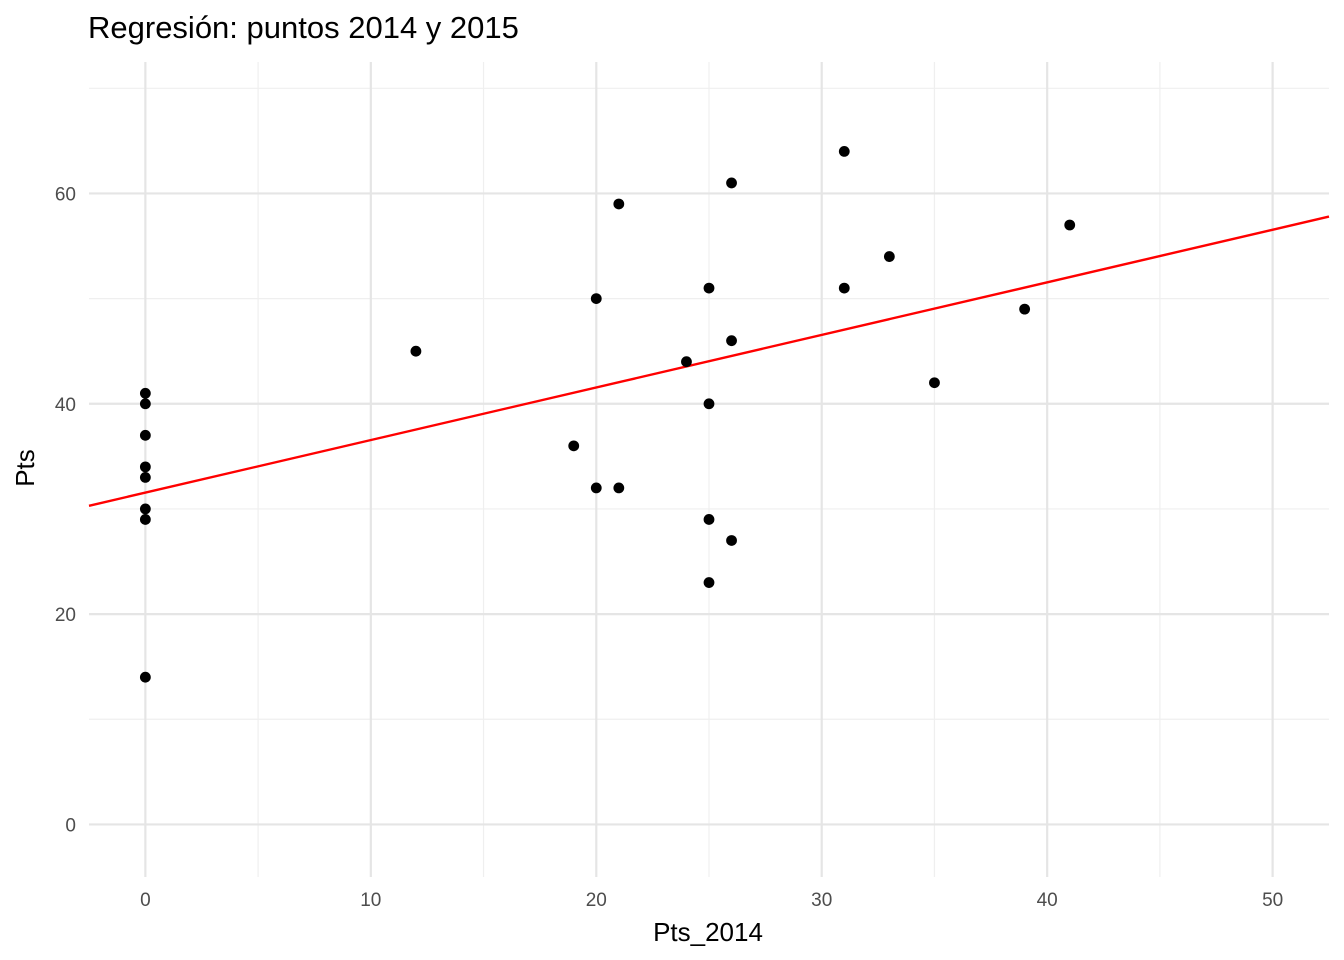  I want to click on y-axis-tick-labels: 0 20 40 60, so click(65, 510).